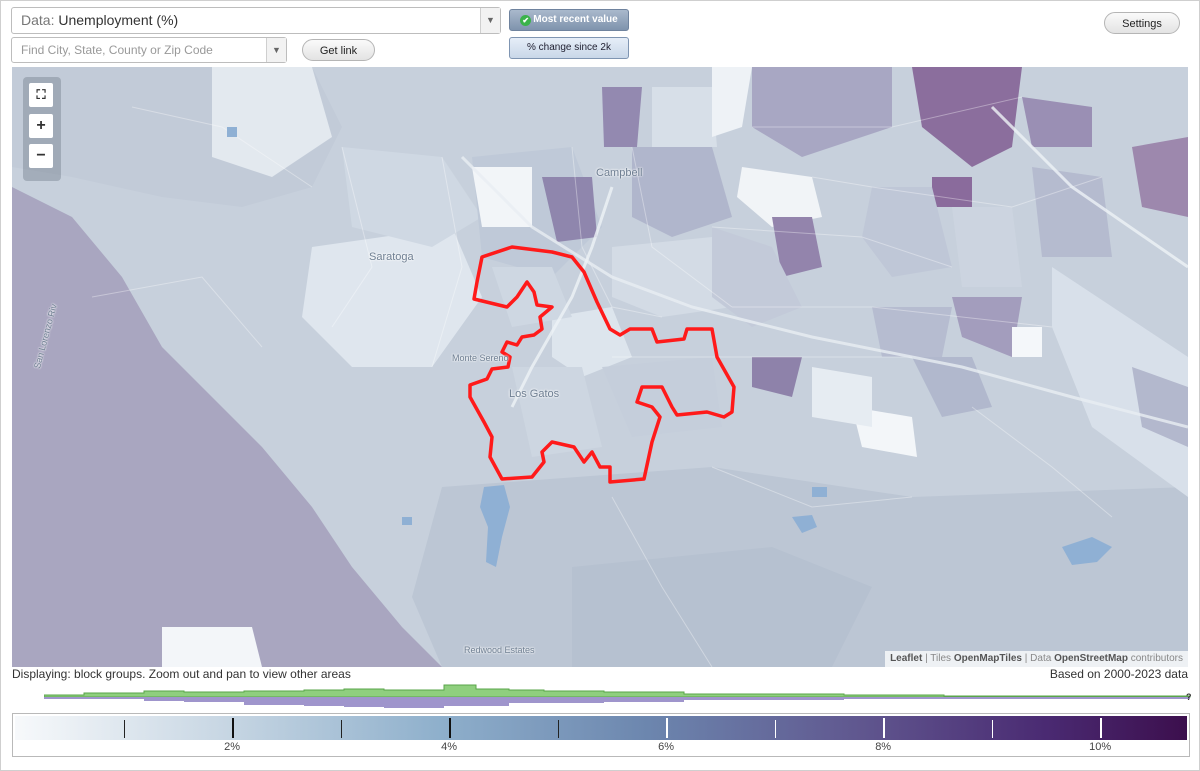 Image resolution: width=1200 pixels, height=771 pixels. Describe the element at coordinates (526, 20) in the screenshot. I see `check-icon: ✔` at that location.